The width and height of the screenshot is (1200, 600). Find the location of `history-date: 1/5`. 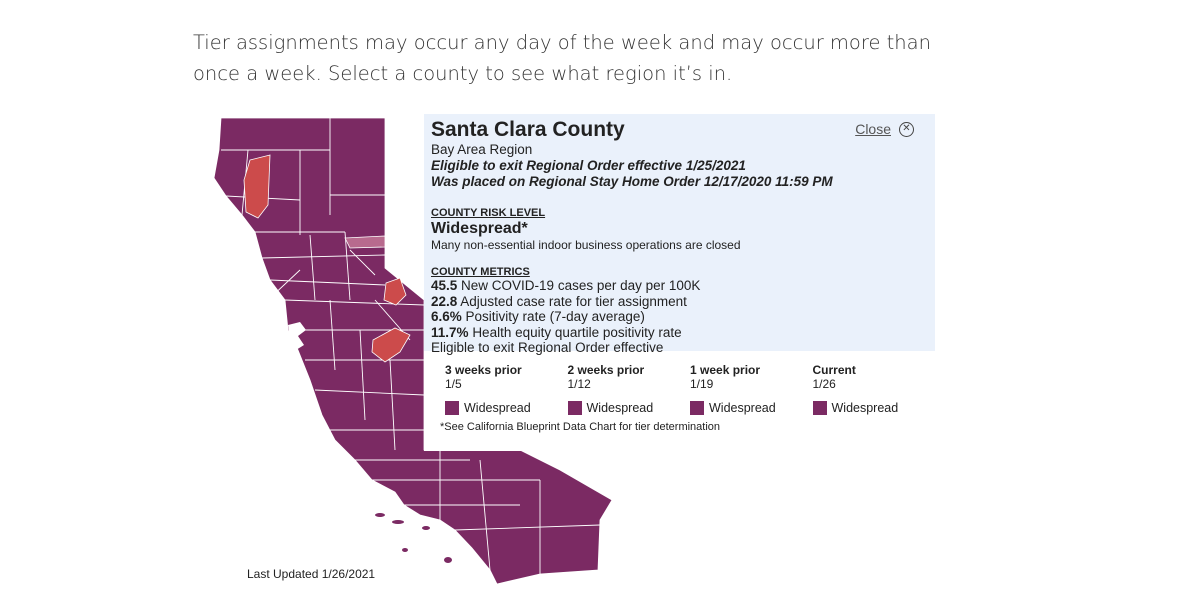

history-date: 1/5 is located at coordinates (453, 384).